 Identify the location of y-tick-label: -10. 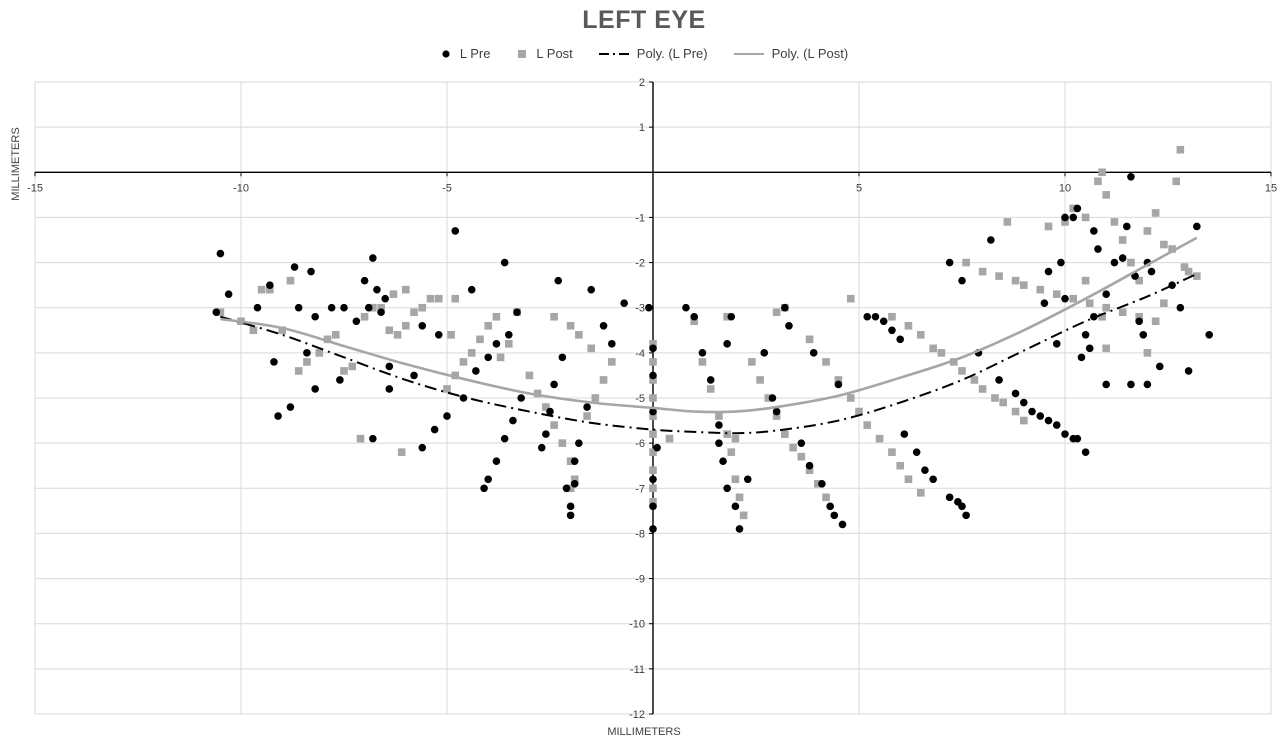
(637, 625).